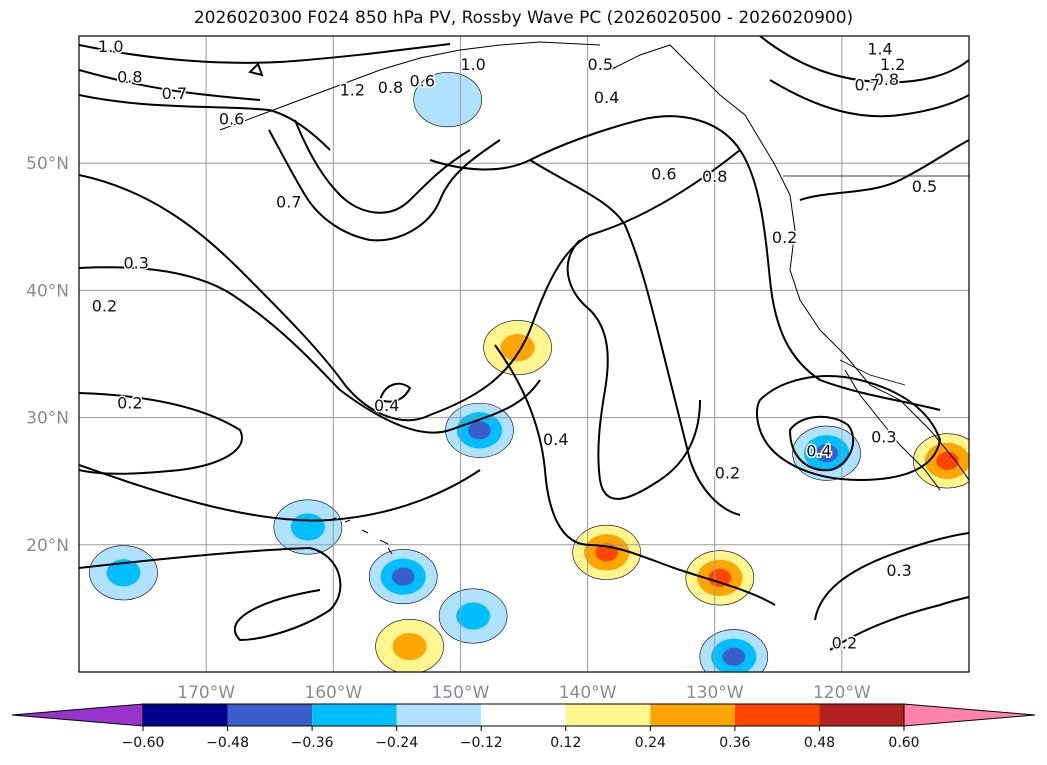 The image size is (1047, 765). I want to click on y-axis-ticks: 20°N 30°N 40°N 50°N, so click(47, 355).